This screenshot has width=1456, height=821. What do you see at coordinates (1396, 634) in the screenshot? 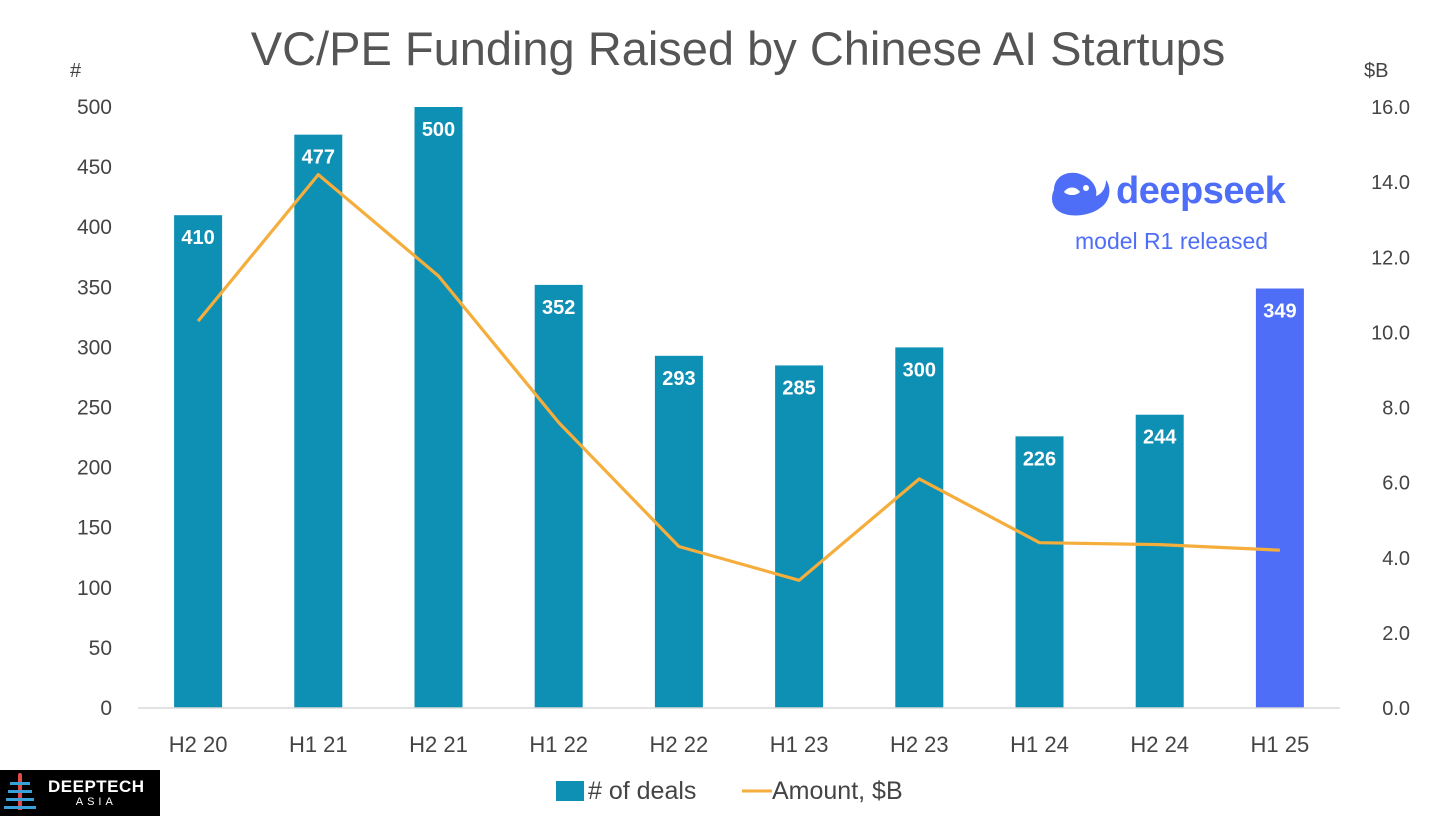
I see `y-right-tick: 2.0` at bounding box center [1396, 634].